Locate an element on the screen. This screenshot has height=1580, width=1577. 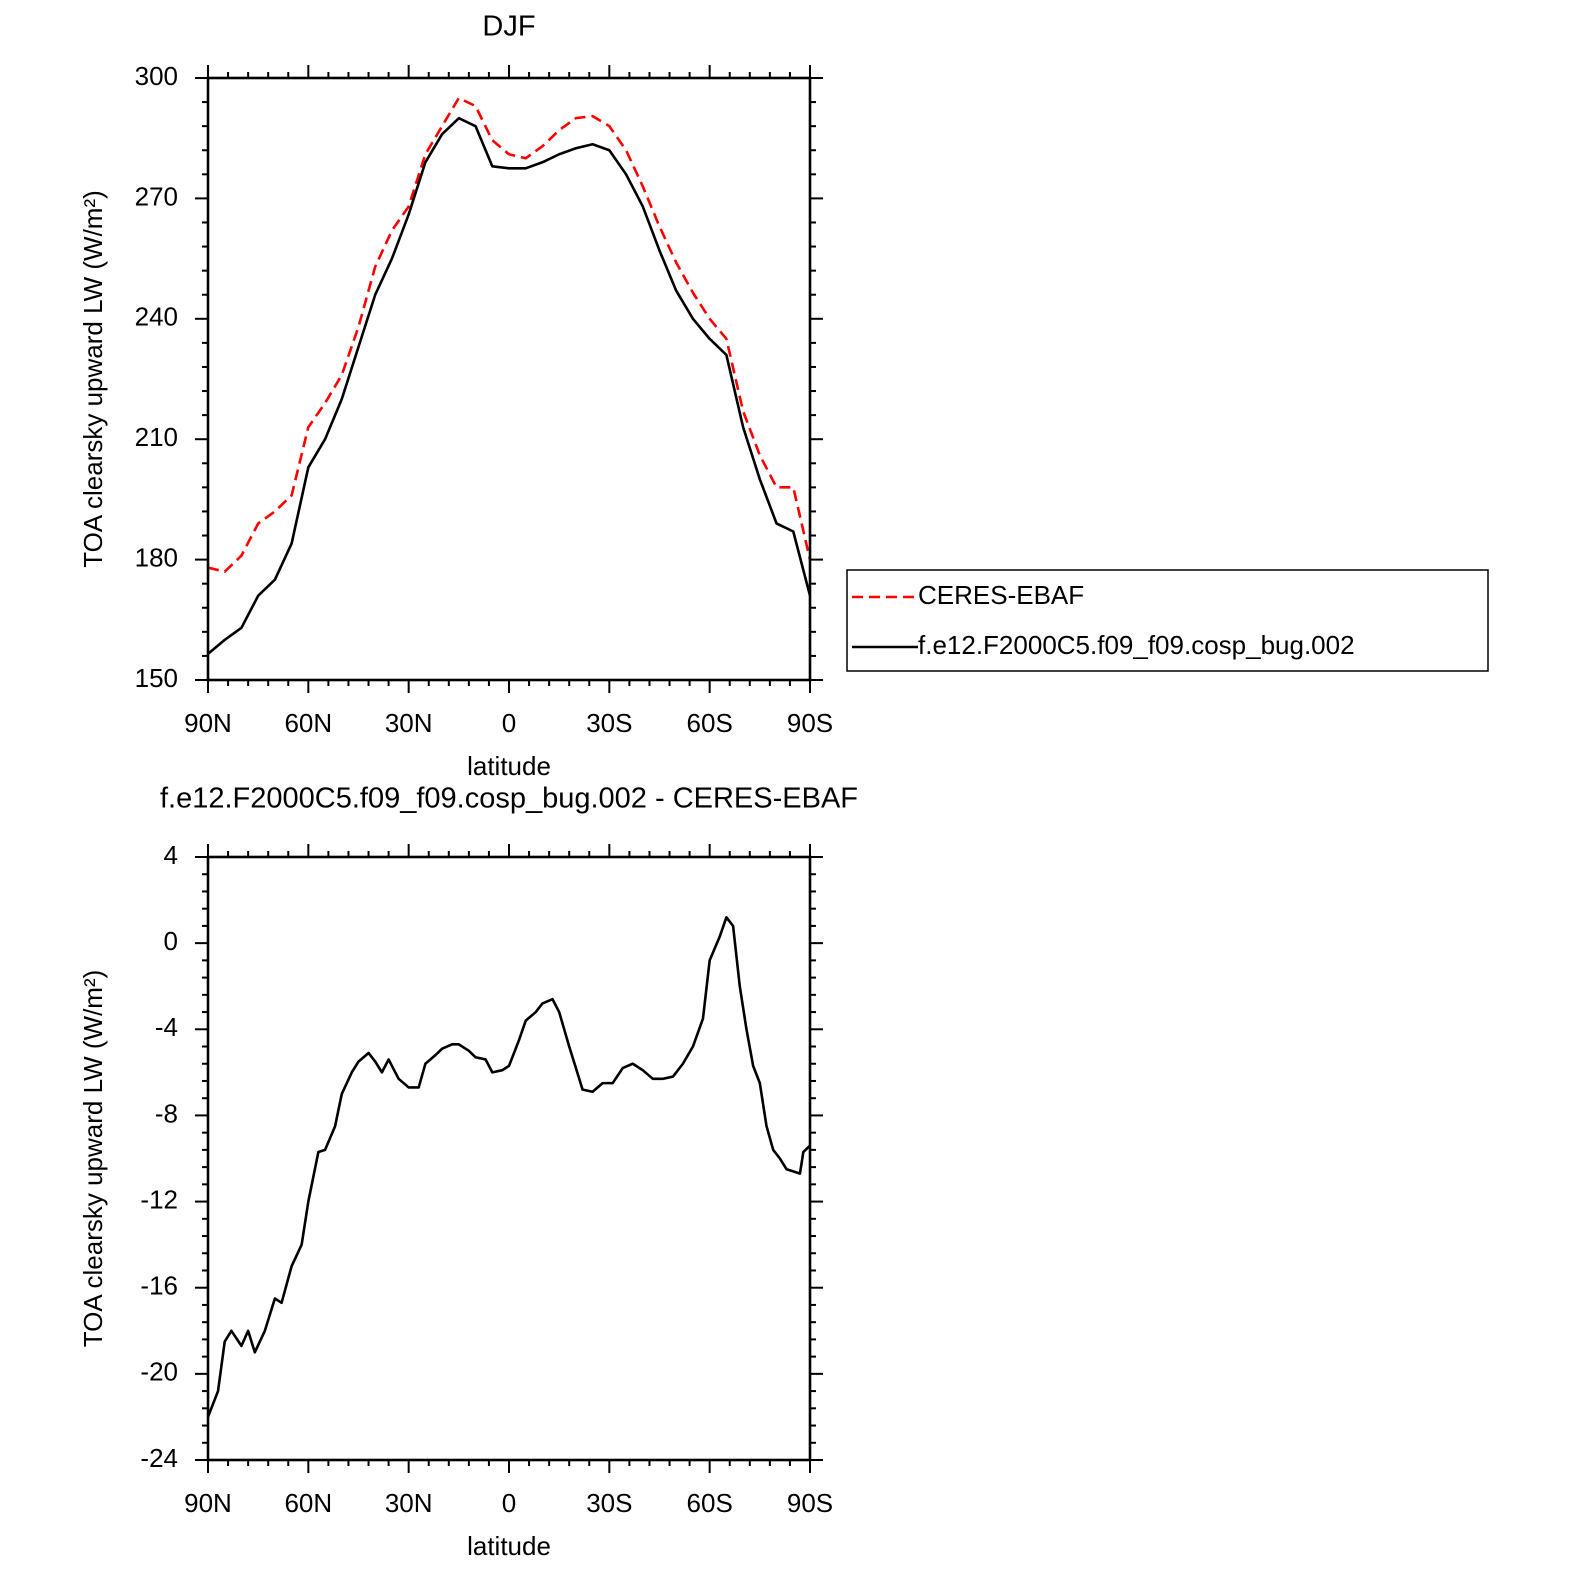
legend-box is located at coordinates (1167, 620).